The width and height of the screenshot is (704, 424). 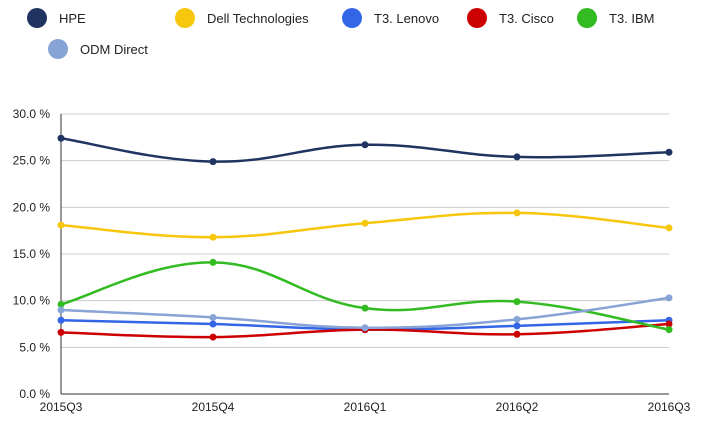 What do you see at coordinates (669, 407) in the screenshot?
I see `x-tick-label: 2016Q3` at bounding box center [669, 407].